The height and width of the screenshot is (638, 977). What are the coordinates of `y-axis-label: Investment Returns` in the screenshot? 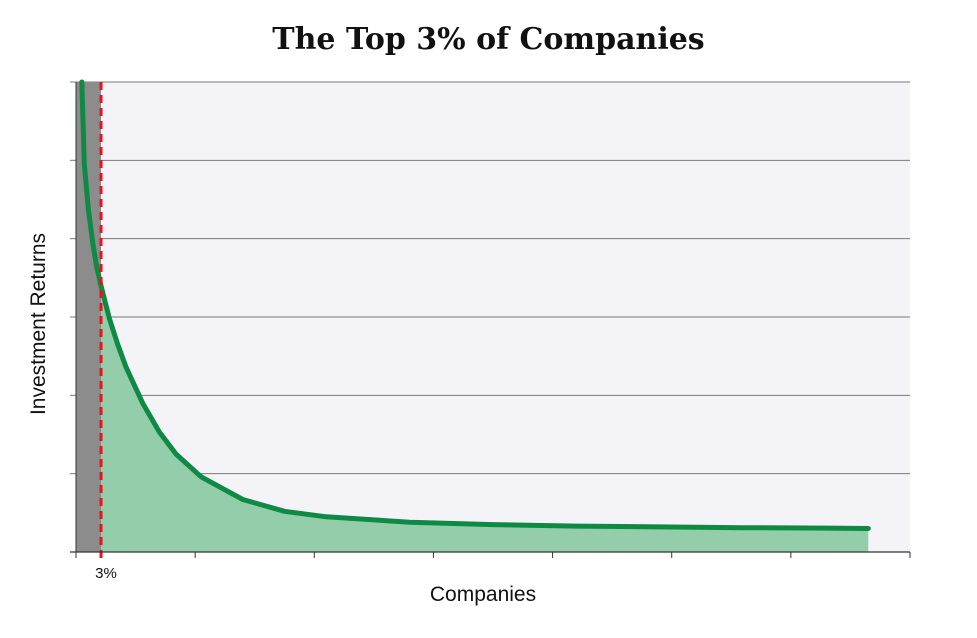 It's located at (38, 324).